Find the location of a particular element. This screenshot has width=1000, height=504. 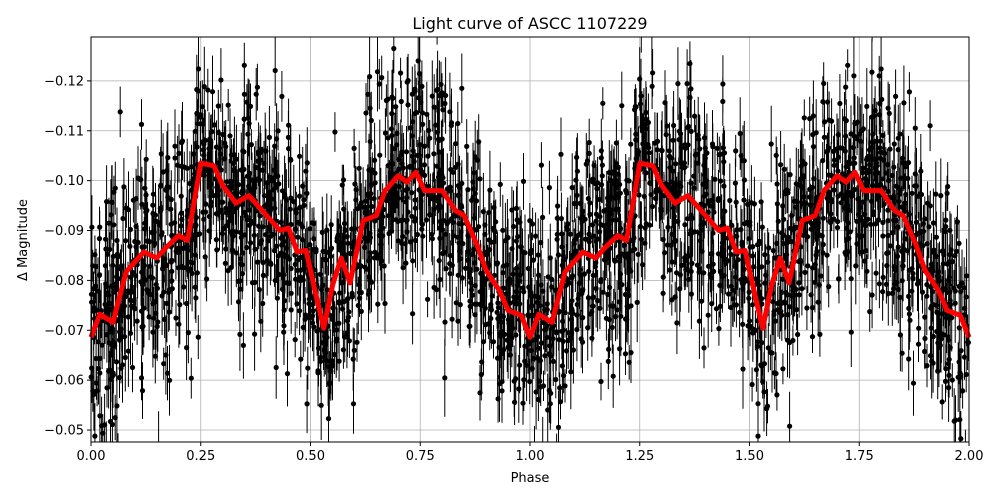

x-tick-label: 0.50 is located at coordinates (310, 456).